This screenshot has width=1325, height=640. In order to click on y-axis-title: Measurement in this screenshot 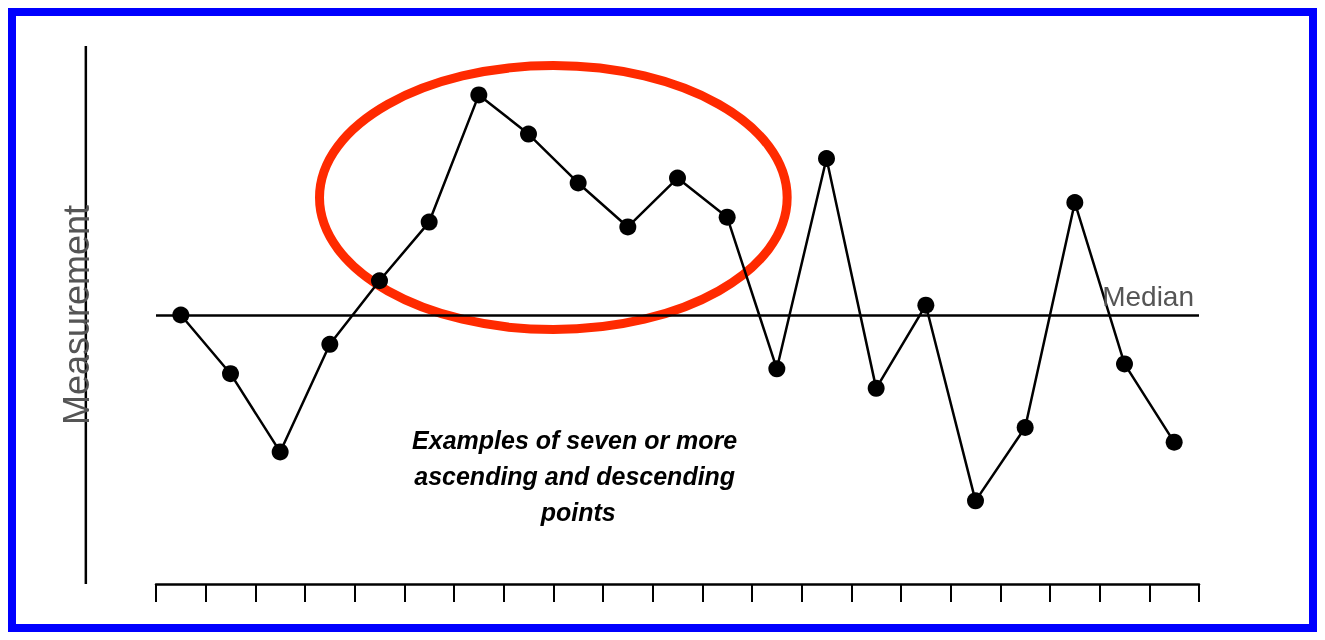, I will do `click(76, 315)`.